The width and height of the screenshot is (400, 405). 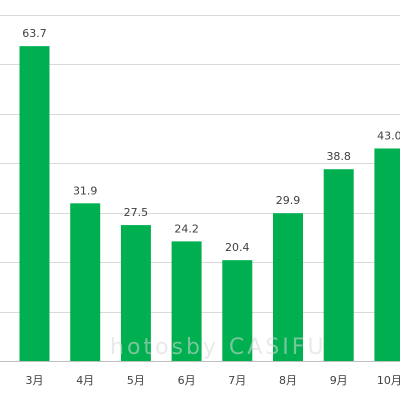 I want to click on x-tick-label: 4月, so click(x=85, y=380).